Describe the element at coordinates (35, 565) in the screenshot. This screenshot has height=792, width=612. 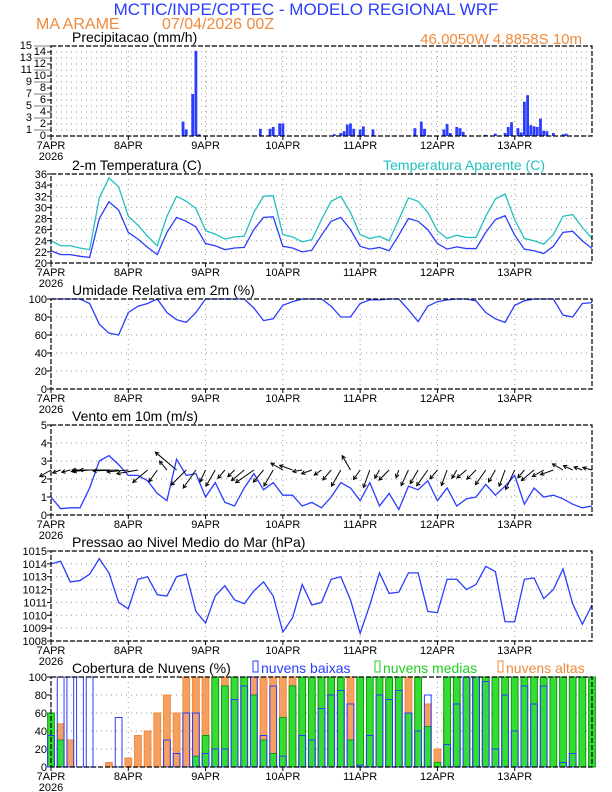
I see `y-tick-label: 1014` at that location.